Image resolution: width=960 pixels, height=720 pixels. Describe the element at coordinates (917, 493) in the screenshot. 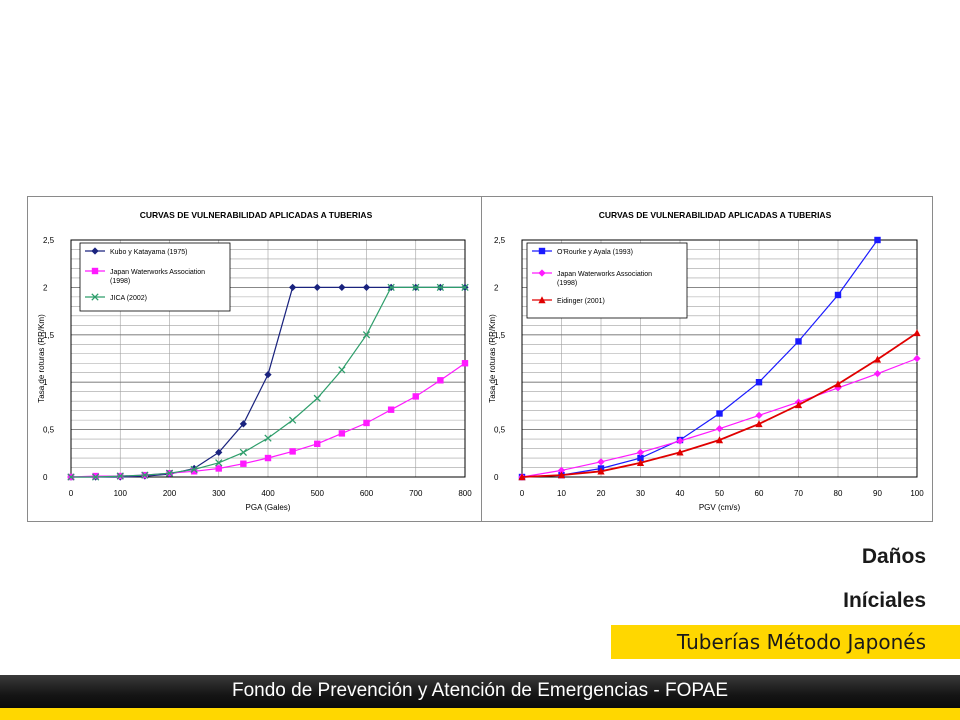

I see `chart2-x-tick-label: 100` at that location.